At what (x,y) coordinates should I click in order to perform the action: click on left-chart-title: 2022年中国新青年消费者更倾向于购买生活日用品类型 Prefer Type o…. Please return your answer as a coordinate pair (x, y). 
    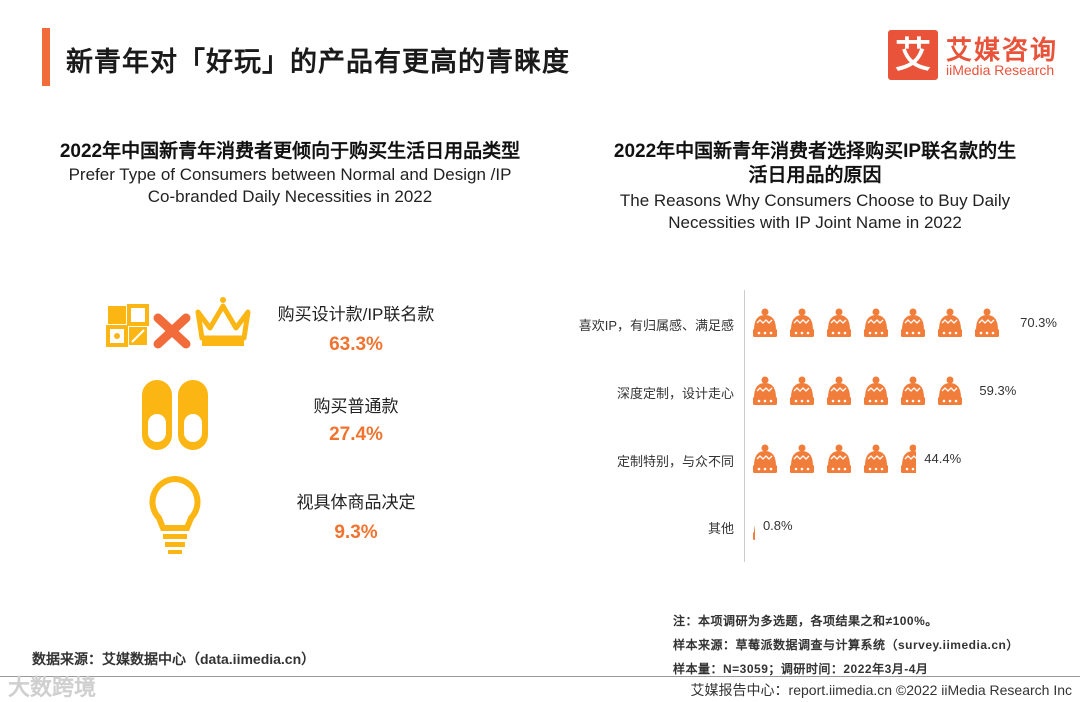
    Looking at the image, I should click on (290, 174).